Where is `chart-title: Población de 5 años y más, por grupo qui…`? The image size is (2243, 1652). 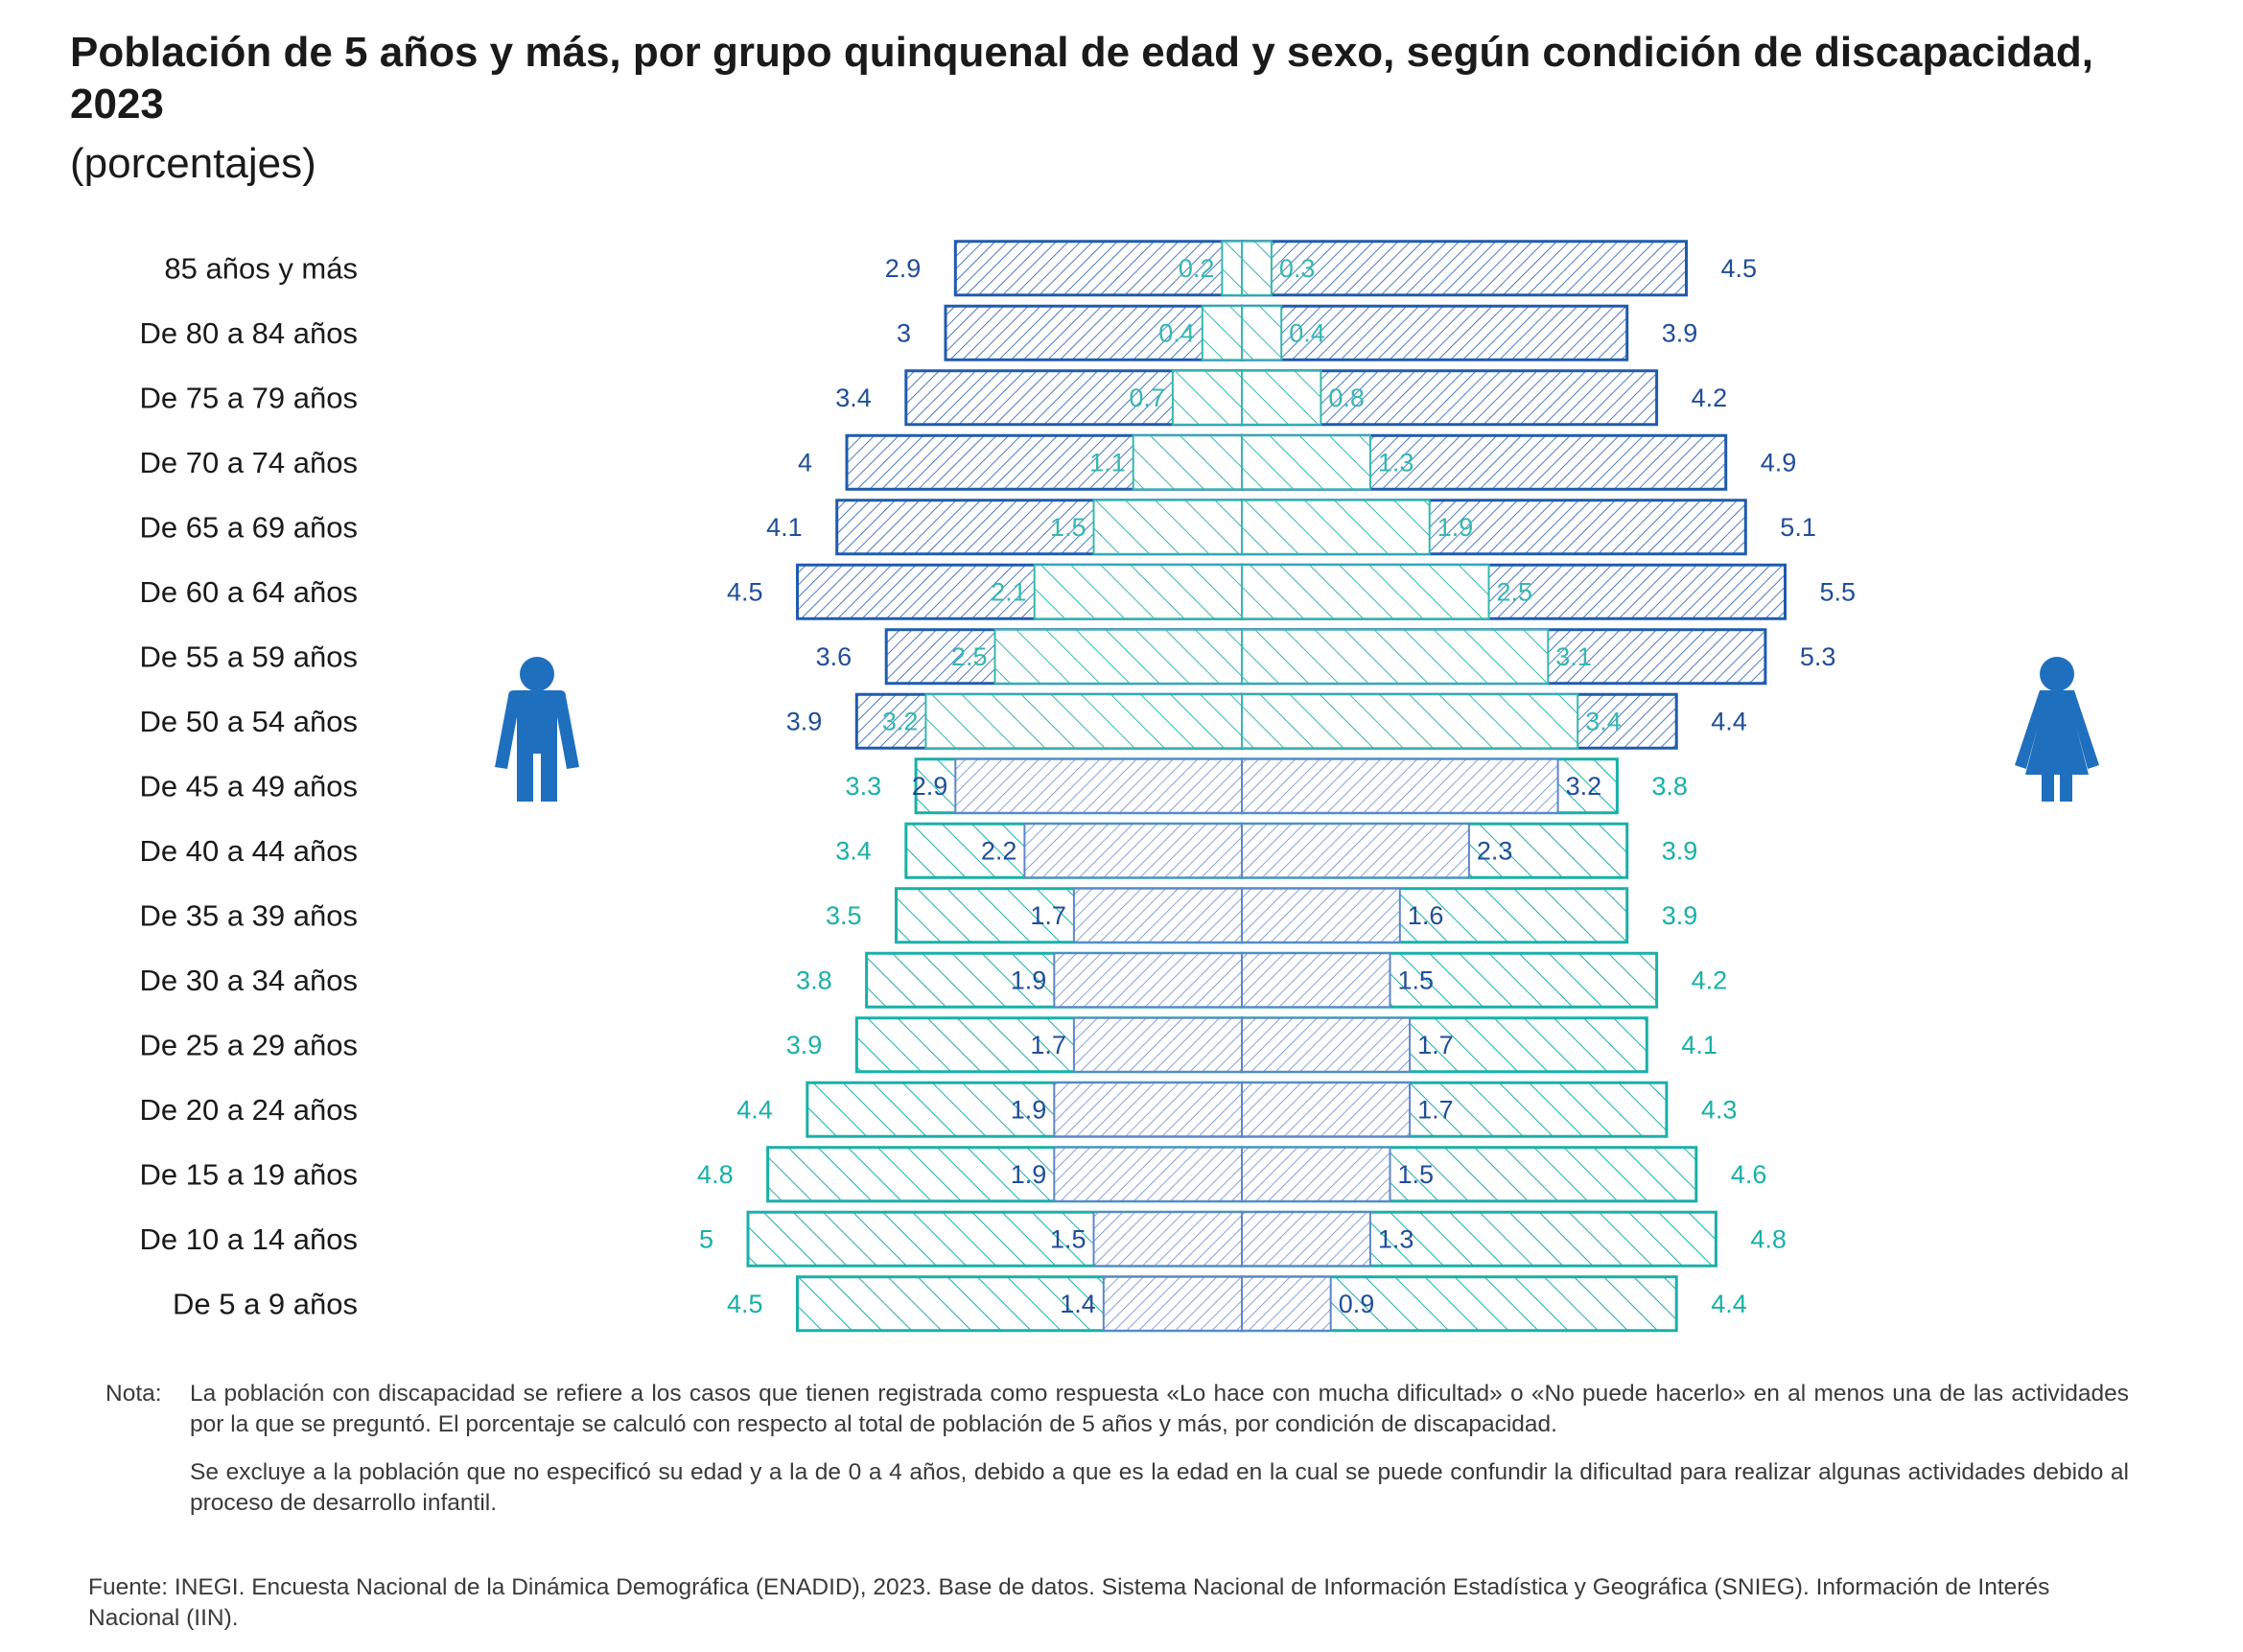
chart-title: Población de 5 años y más, por grupo qui… is located at coordinates (1082, 78).